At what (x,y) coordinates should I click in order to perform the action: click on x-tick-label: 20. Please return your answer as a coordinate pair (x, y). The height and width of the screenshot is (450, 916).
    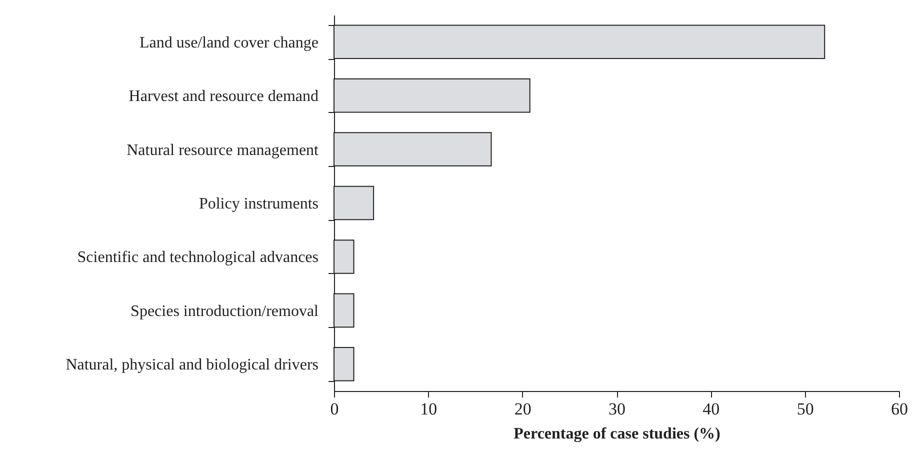
    Looking at the image, I should click on (523, 409).